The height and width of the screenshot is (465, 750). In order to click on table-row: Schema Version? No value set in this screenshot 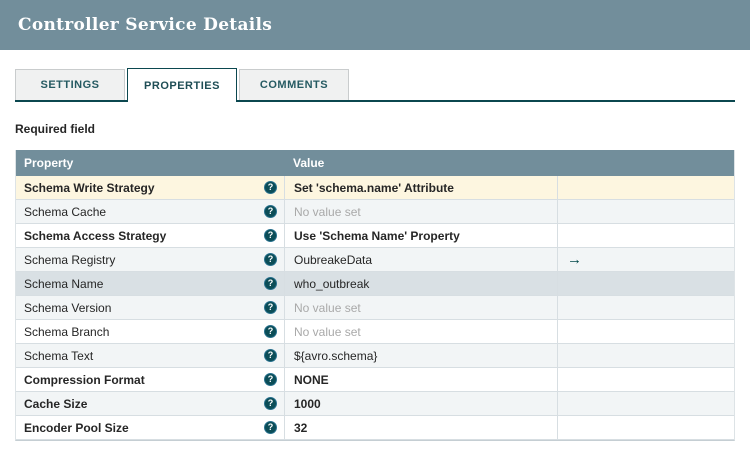, I will do `click(375, 308)`.